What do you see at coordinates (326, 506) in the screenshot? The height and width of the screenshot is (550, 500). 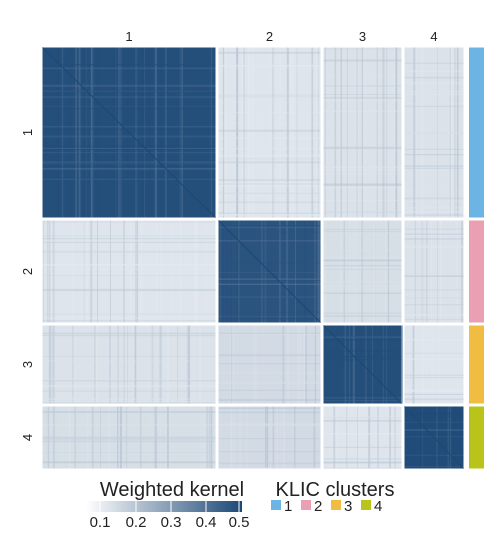 I see `cluster-legend-keys: 1 2 3 4` at bounding box center [326, 506].